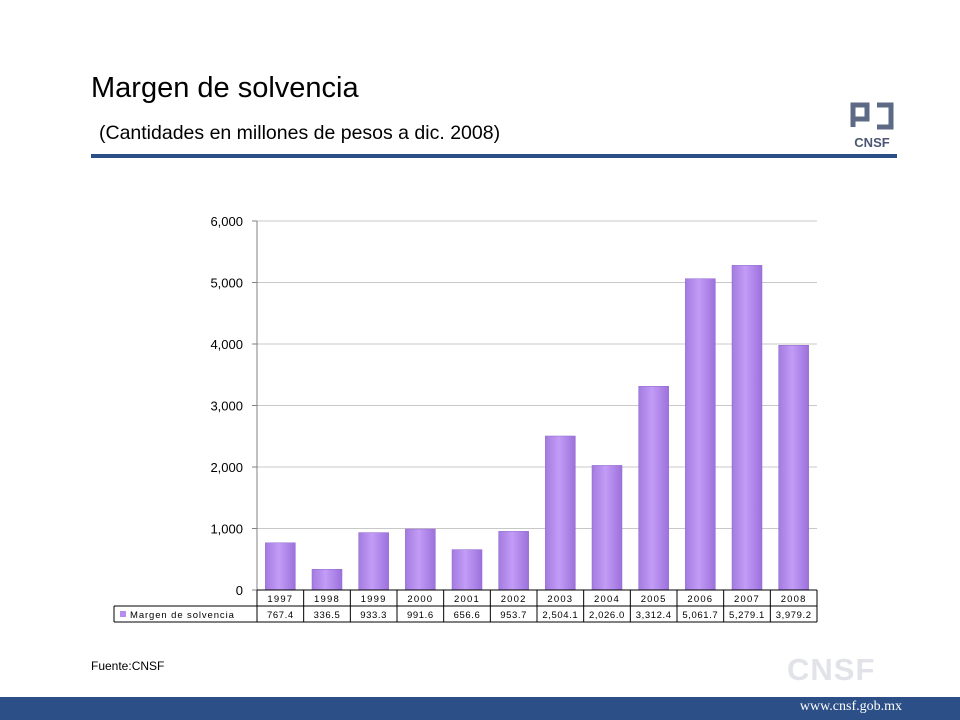  What do you see at coordinates (373, 561) in the screenshot?
I see `bar-1999` at bounding box center [373, 561].